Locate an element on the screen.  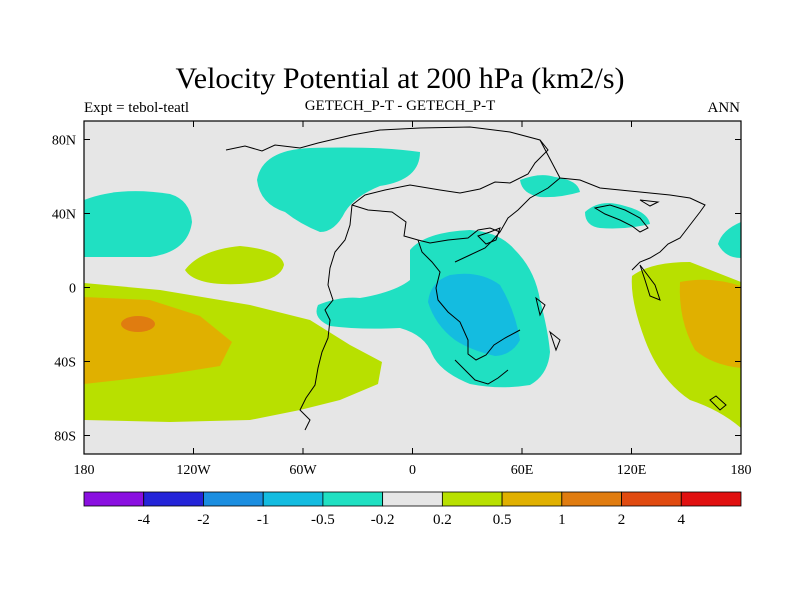
colorbar: -4 -2 -1 -0.5 -0.2 0.2 0.5 1 2 4 is located at coordinates (412, 509).